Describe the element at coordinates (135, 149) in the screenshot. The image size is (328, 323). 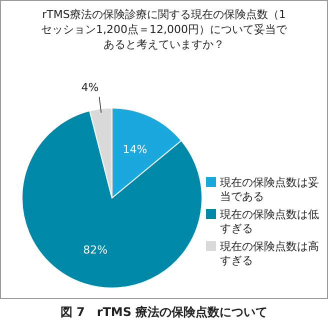
I see `data-label: 14%` at that location.